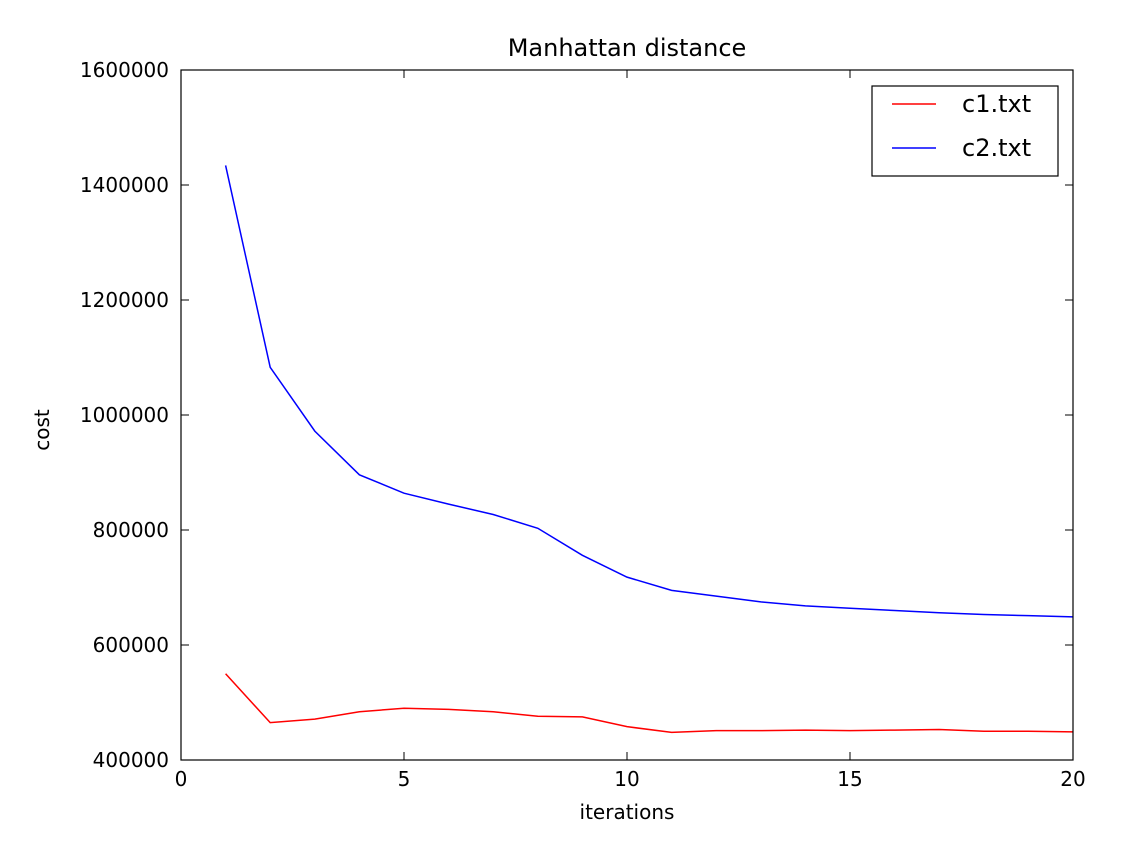 The width and height of the screenshot is (1131, 842). I want to click on x-axis-label: iterations, so click(627, 812).